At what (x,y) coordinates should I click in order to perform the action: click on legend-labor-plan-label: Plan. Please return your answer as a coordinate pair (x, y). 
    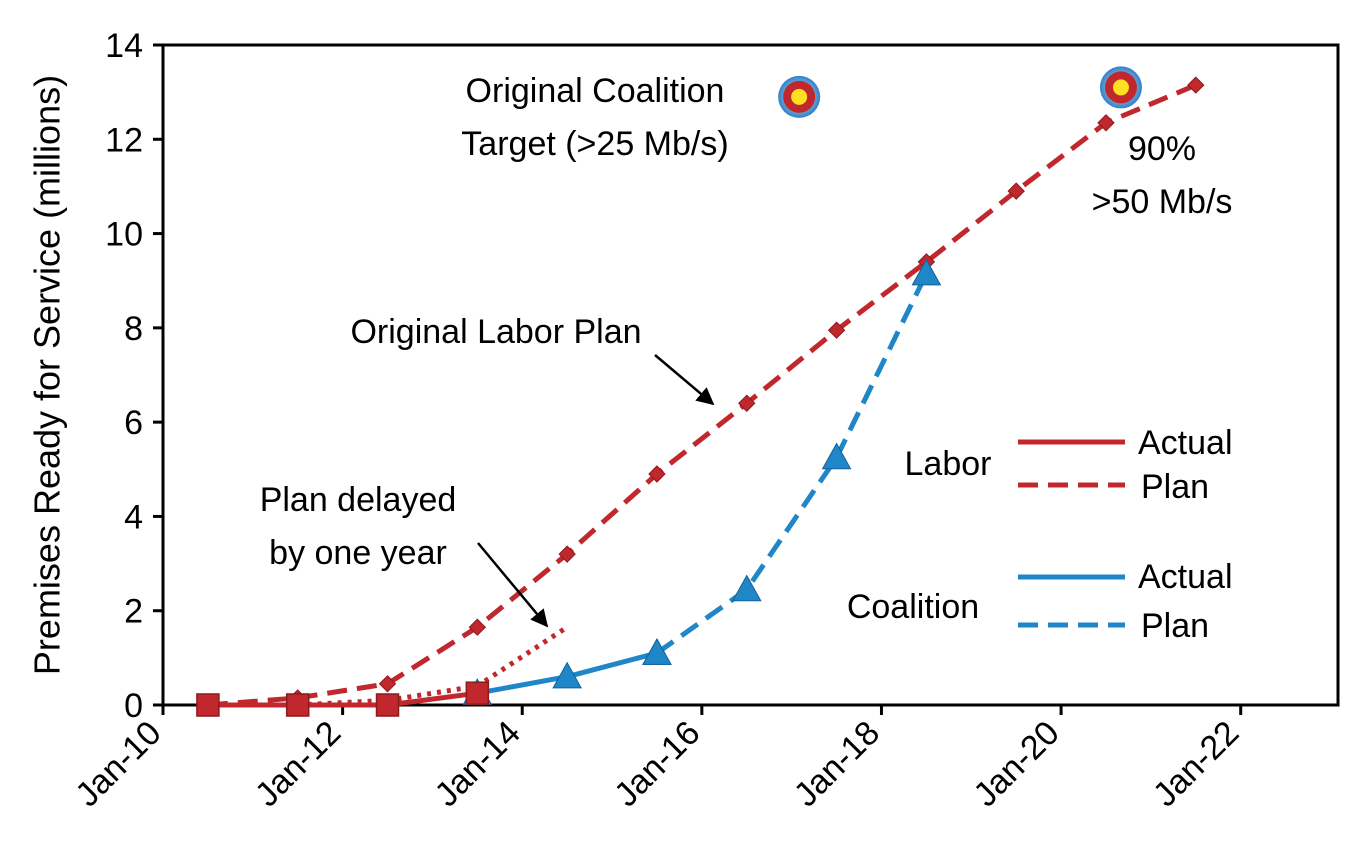
    Looking at the image, I should click on (1175, 487).